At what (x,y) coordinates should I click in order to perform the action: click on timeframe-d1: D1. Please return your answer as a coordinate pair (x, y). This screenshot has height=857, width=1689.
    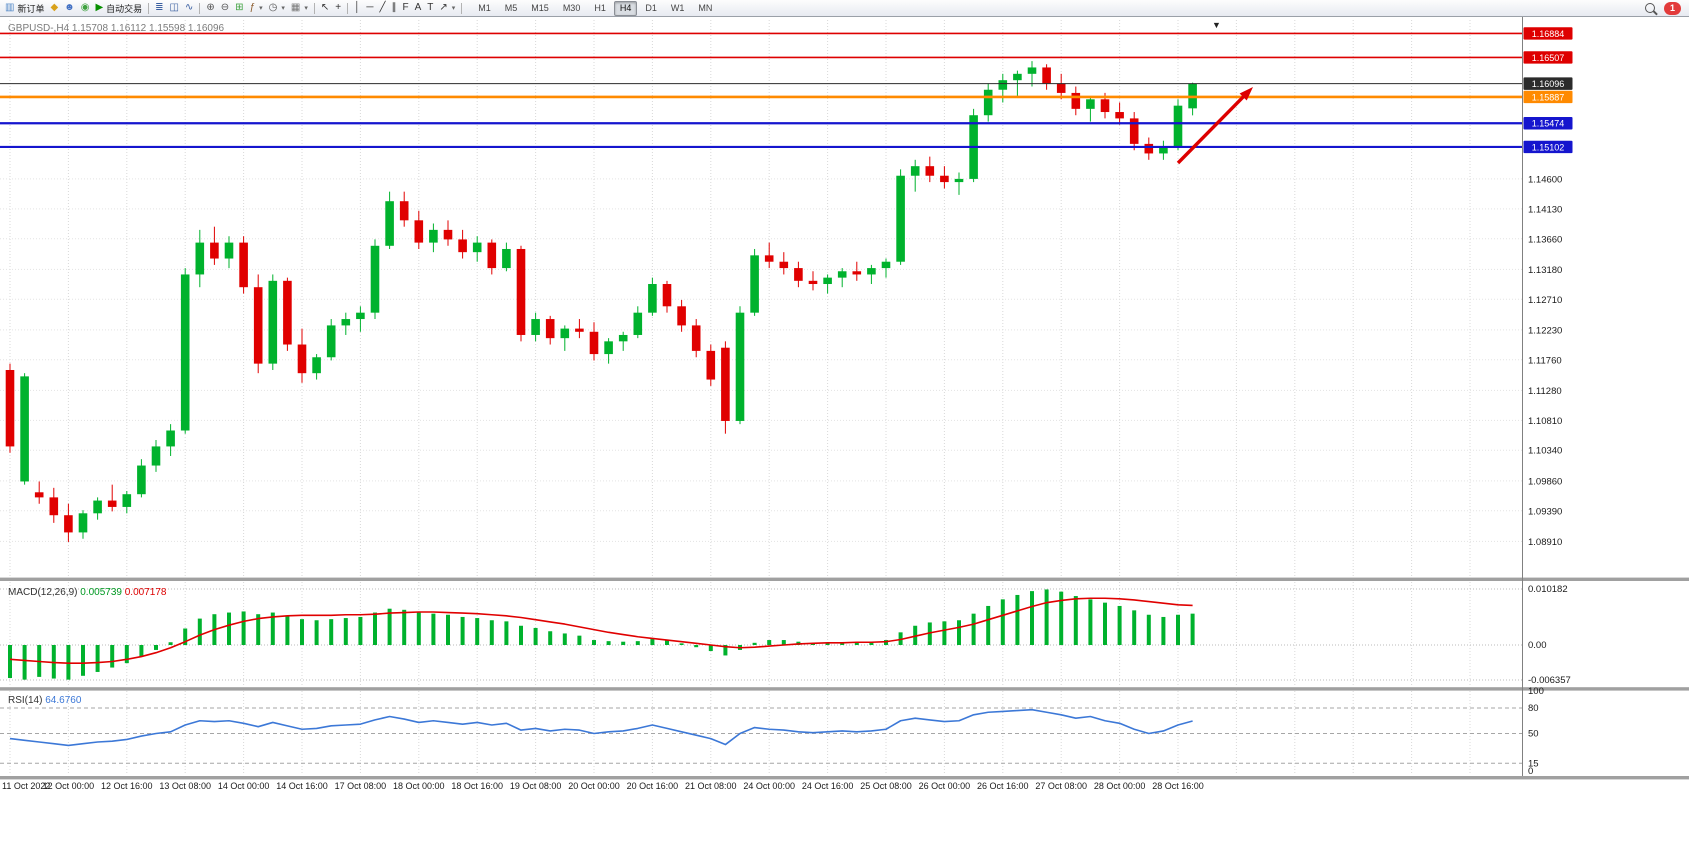
    Looking at the image, I should click on (651, 7).